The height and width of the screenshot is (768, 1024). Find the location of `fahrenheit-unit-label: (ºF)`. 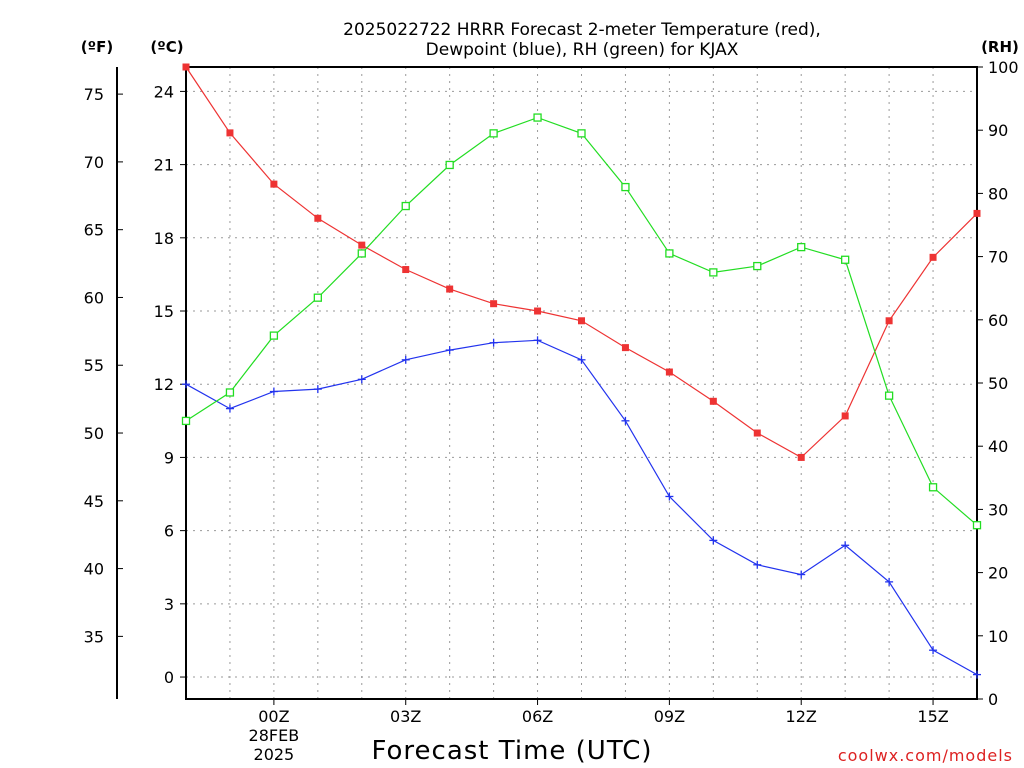

fahrenheit-unit-label: (ºF) is located at coordinates (97, 47).